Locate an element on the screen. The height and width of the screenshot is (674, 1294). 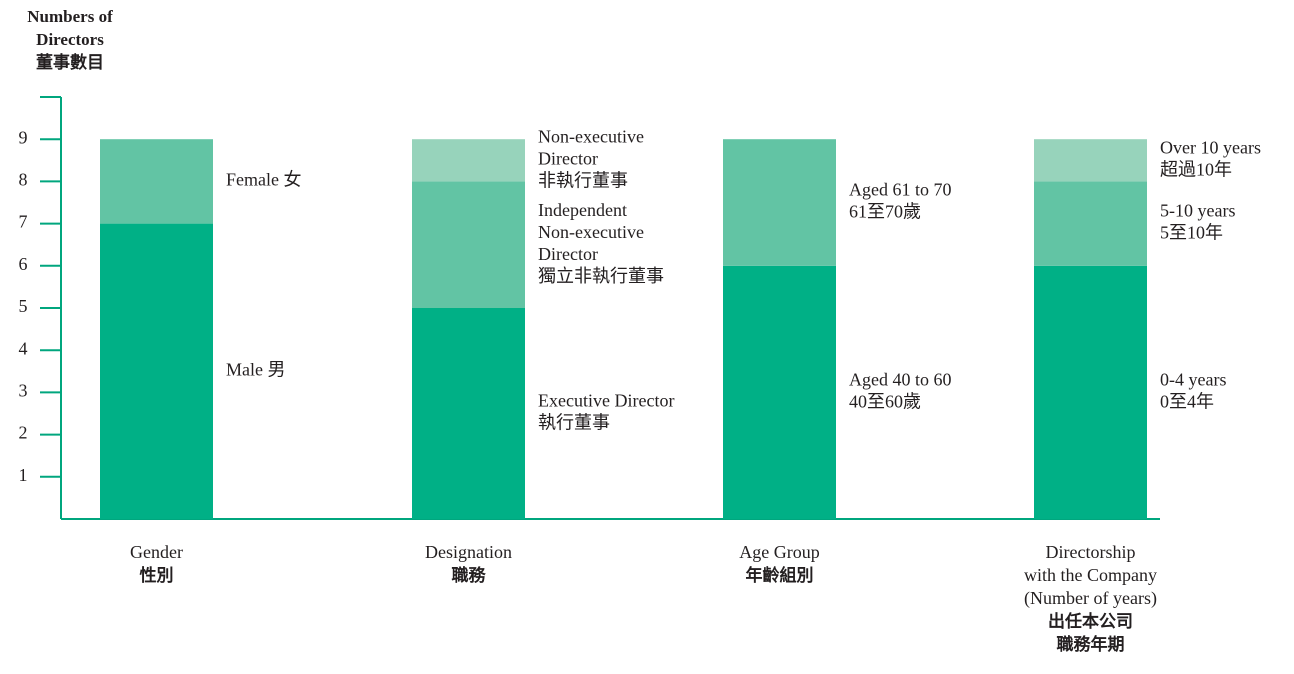
segment-label: Executive Director is located at coordinates (606, 401).